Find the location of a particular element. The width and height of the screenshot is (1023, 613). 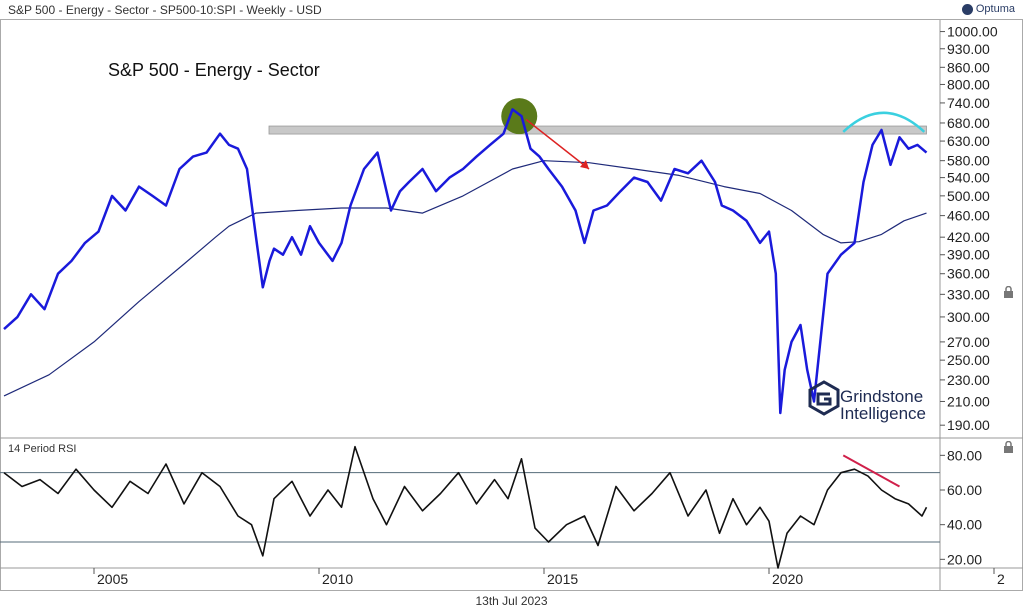

arrow-head is located at coordinates (584, 164).